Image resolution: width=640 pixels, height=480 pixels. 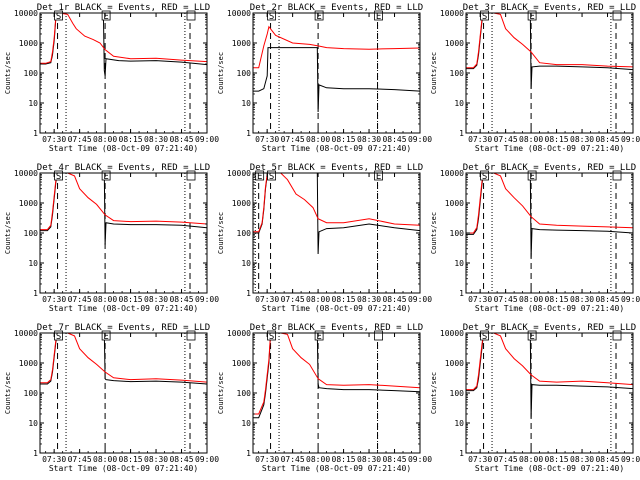 What do you see at coordinates (123, 328) in the screenshot?
I see `panel-title: Det 7r BLACK = Events, RED = LLD` at bounding box center [123, 328].